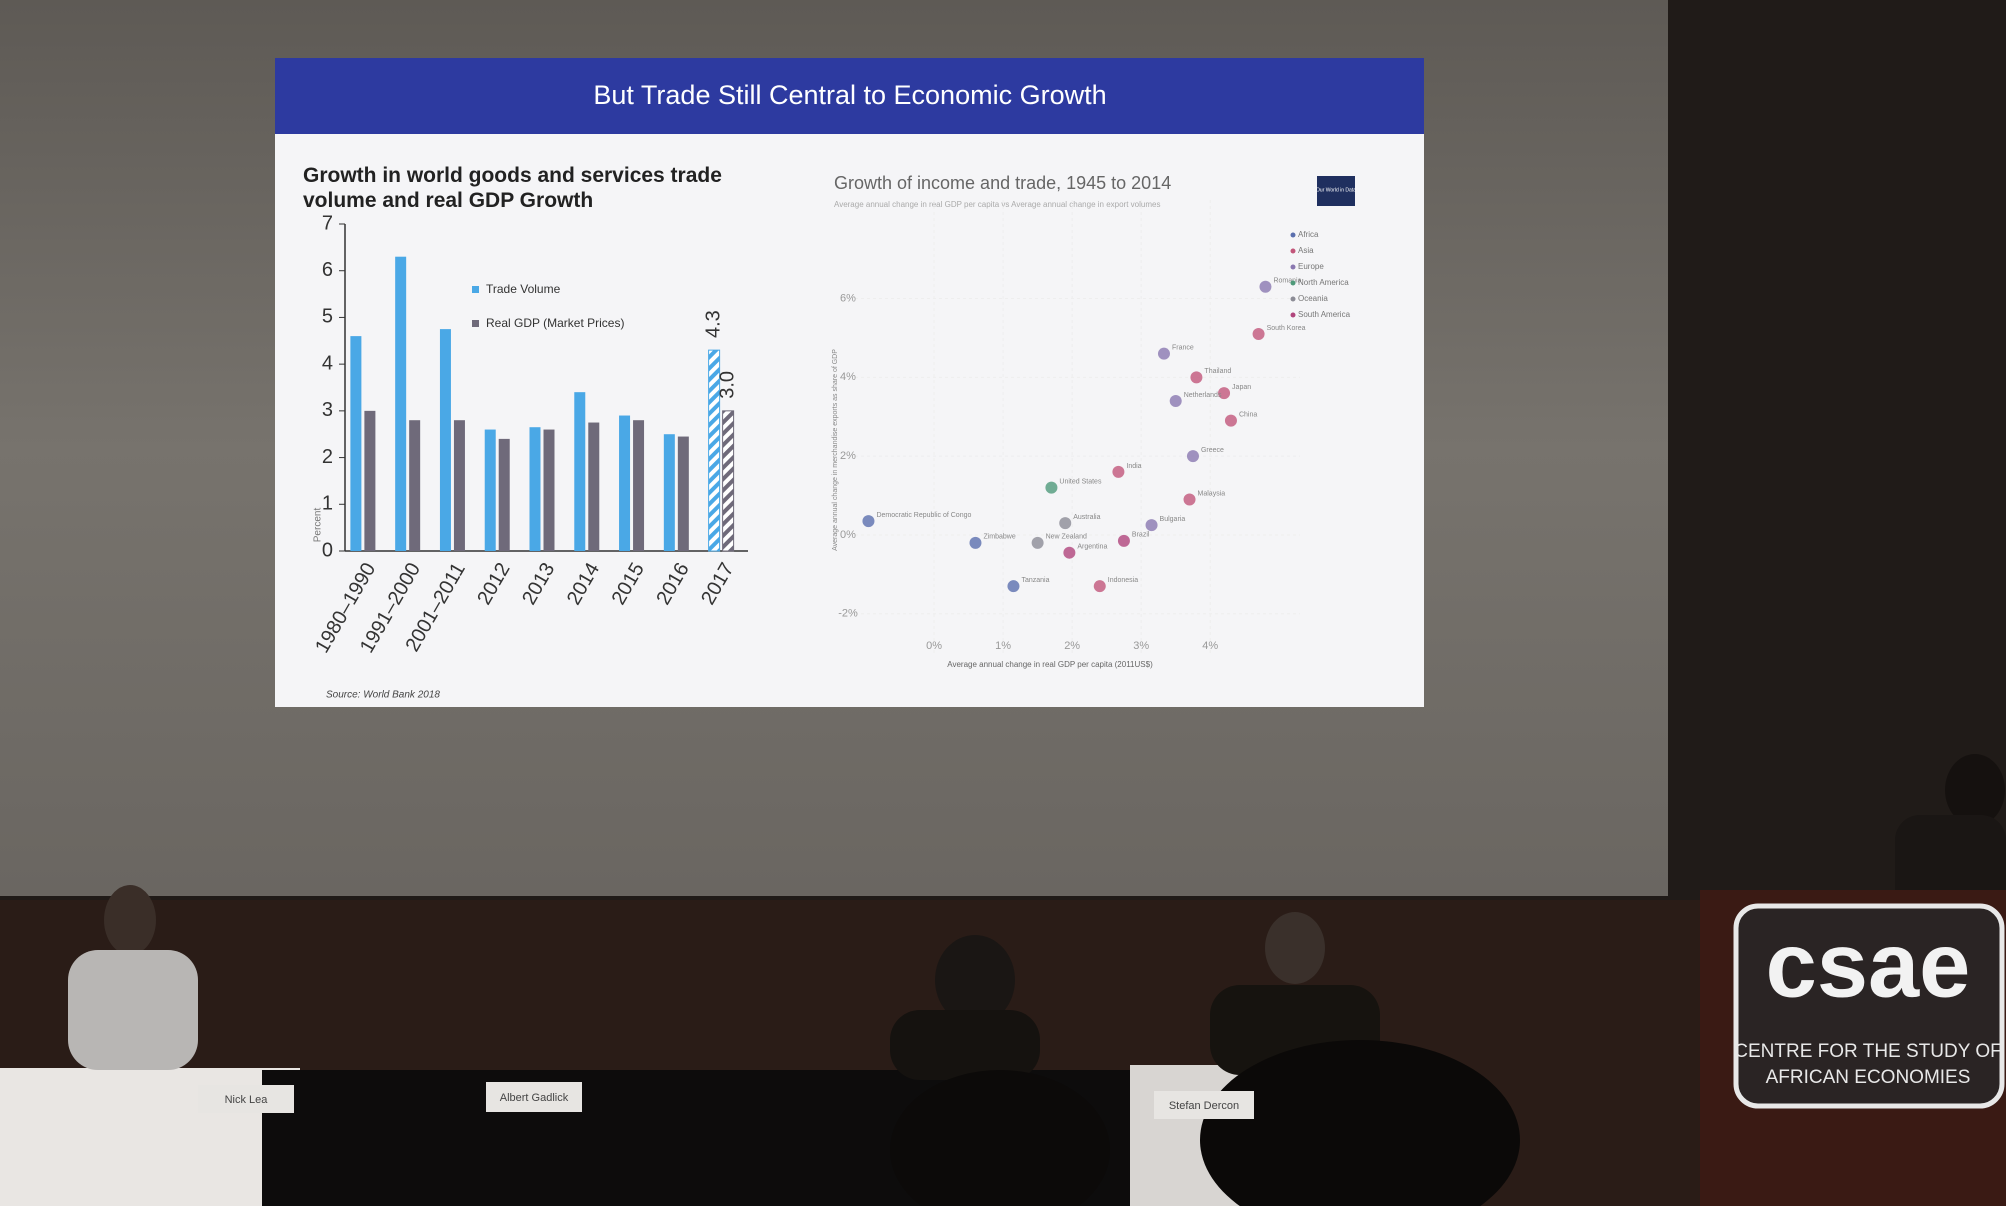 This screenshot has width=2006, height=1206. Describe the element at coordinates (1313, 298) in the screenshot. I see `legend-label: Oceania` at that location.